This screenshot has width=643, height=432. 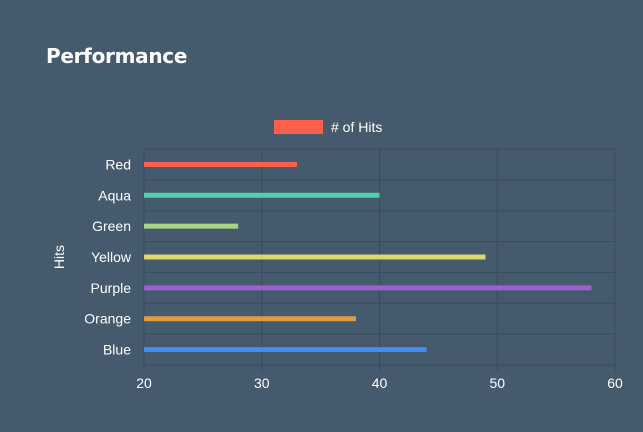 I want to click on x-tick-label: 50, so click(x=497, y=383).